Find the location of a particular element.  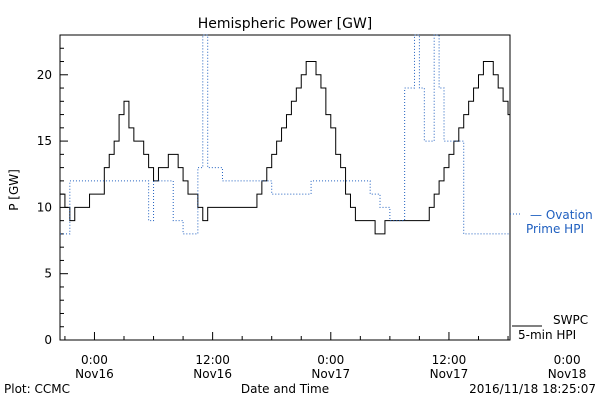

y-axis-ticks: 0 5 10 15 20 is located at coordinates (52, 190).